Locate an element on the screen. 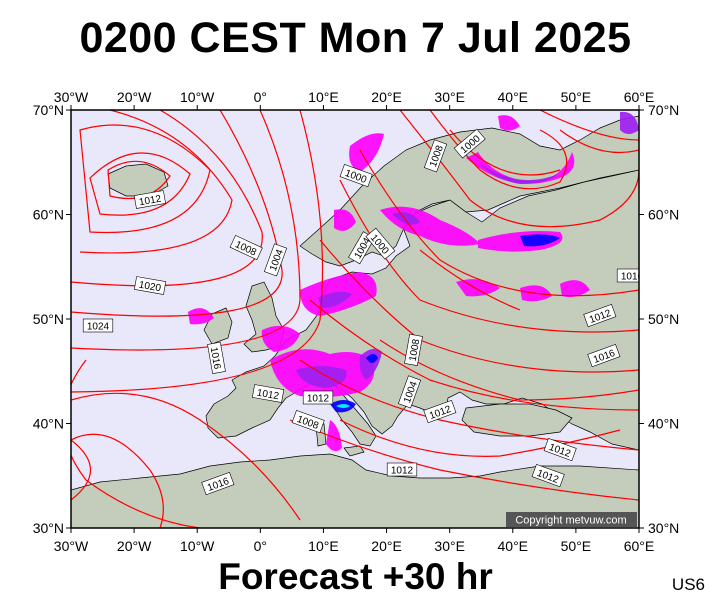 The width and height of the screenshot is (711, 600). precip-norway-coast is located at coordinates (366, 152).